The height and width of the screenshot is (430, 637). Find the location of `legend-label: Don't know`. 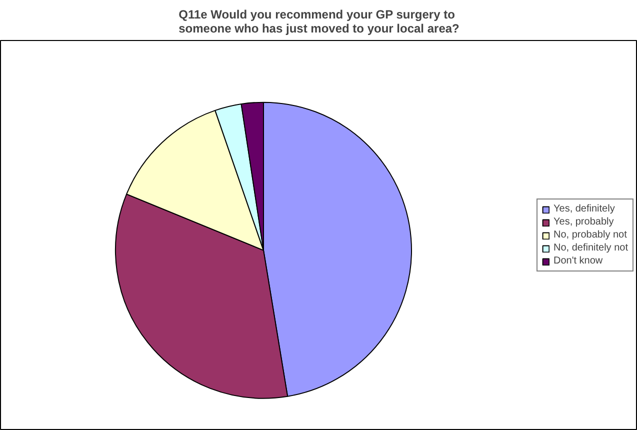

legend-label: Don't know is located at coordinates (578, 261).